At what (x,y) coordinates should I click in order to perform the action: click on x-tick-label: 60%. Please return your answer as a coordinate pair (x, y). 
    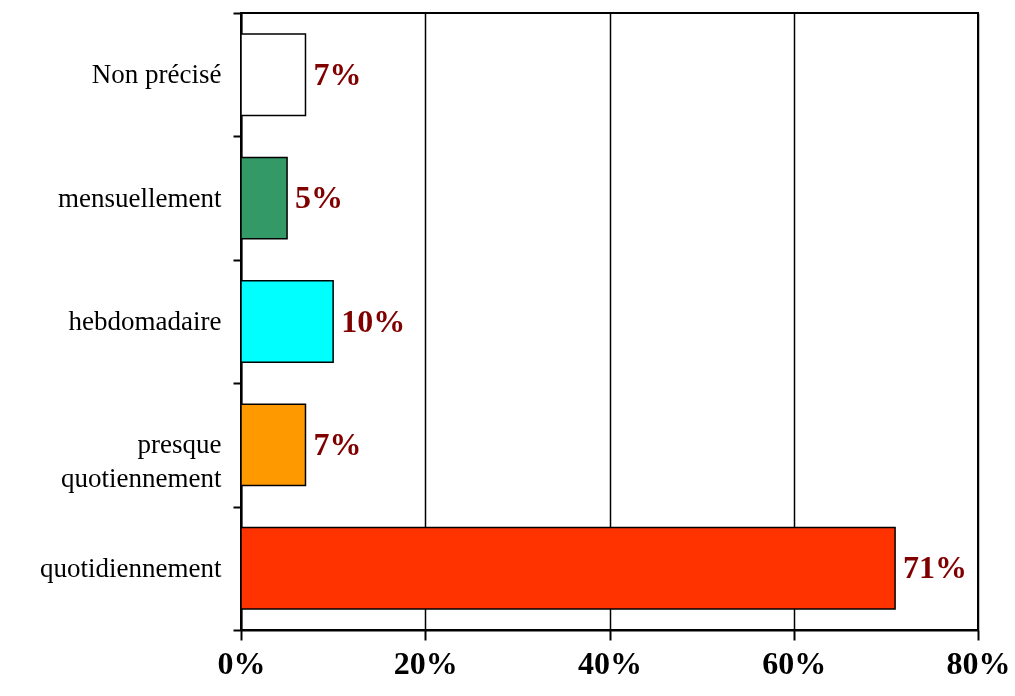
    Looking at the image, I should click on (794, 662).